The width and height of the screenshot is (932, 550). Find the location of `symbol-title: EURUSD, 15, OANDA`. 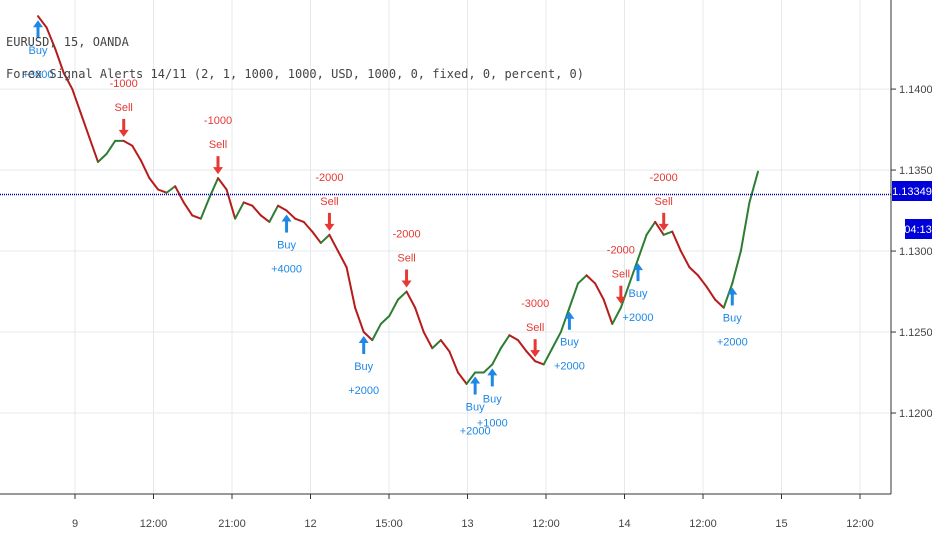

symbol-title: EURUSD, 15, OANDA is located at coordinates (68, 42).